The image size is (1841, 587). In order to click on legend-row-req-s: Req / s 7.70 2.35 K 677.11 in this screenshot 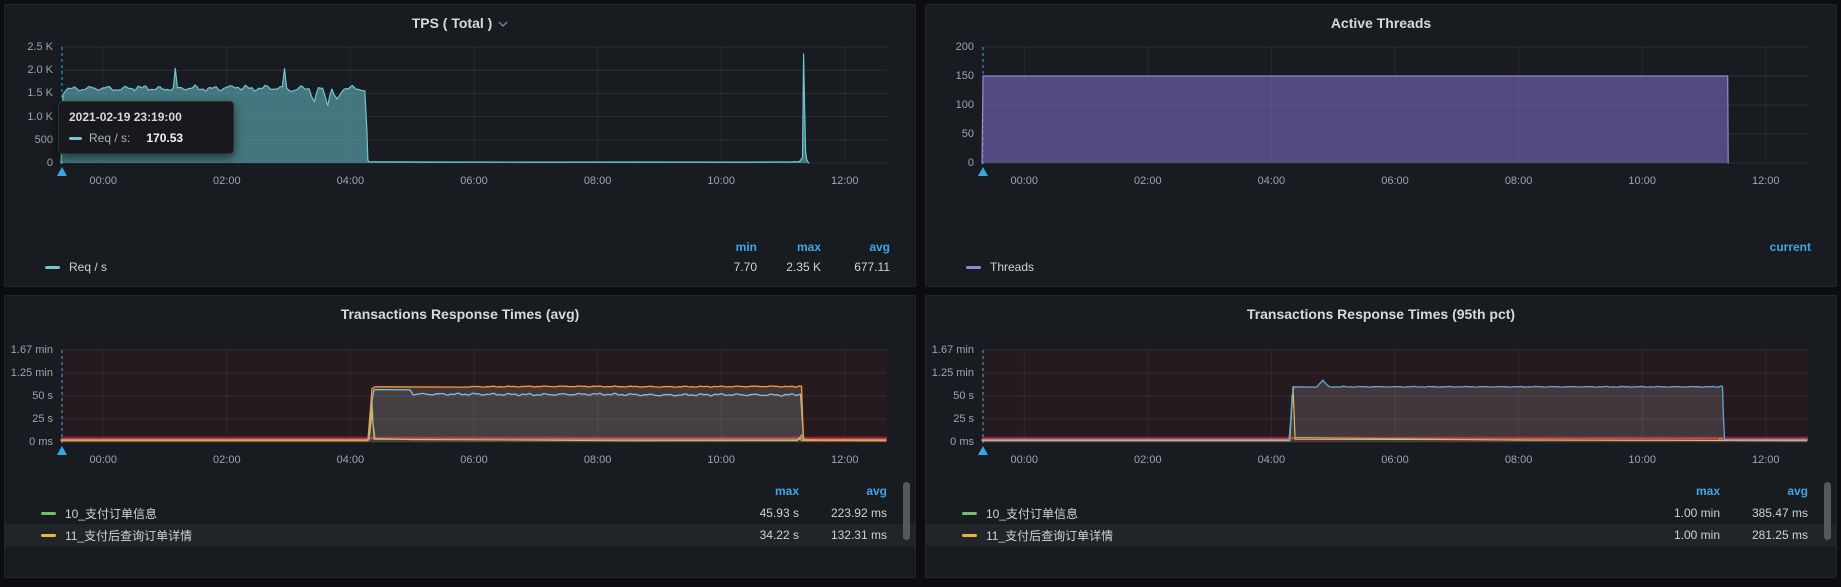, I will do `click(460, 267)`.